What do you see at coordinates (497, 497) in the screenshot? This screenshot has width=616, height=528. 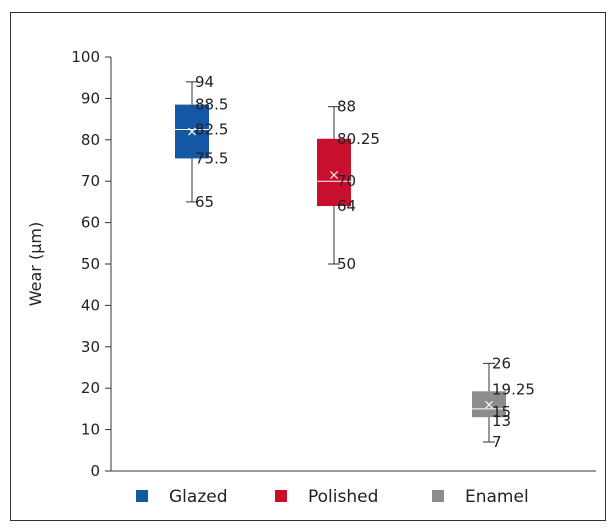 I see `legend-label-enamel: Enamel` at bounding box center [497, 497].